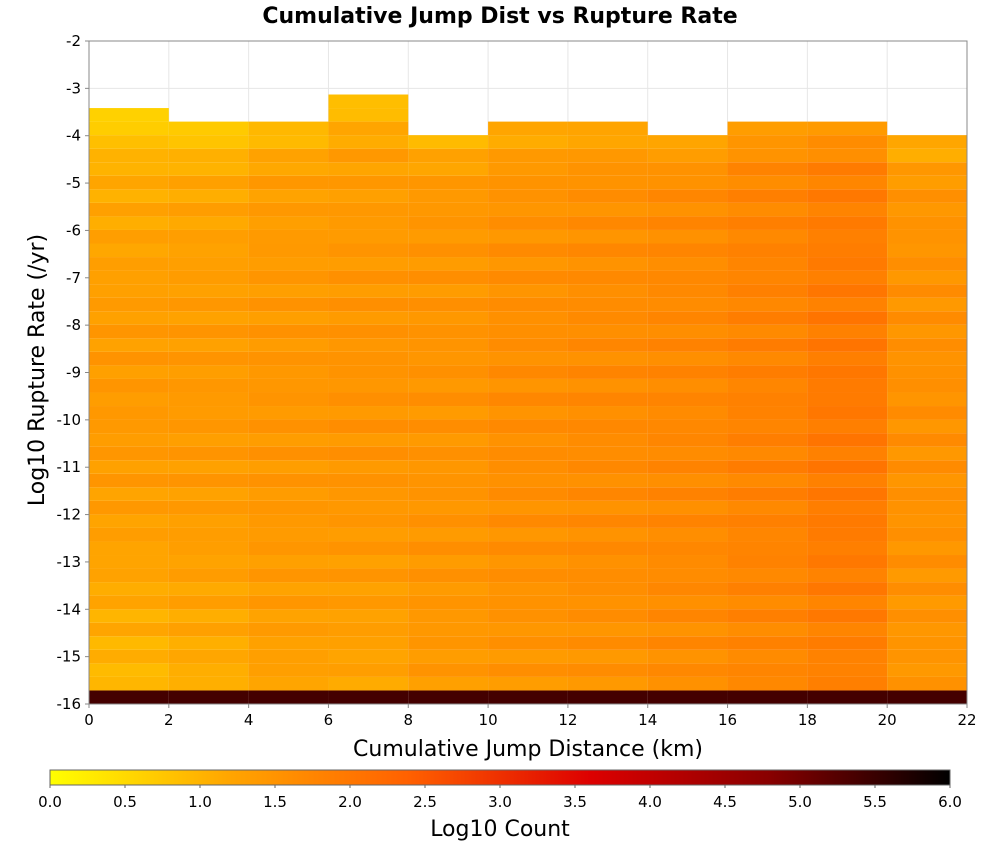  I want to click on colorbar-tick-label: 3.5, so click(575, 802).